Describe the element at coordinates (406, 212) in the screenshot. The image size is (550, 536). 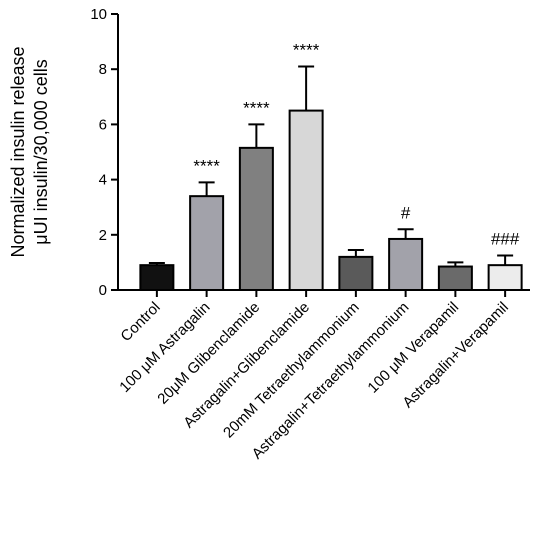
I see `significance-label-5: #` at that location.